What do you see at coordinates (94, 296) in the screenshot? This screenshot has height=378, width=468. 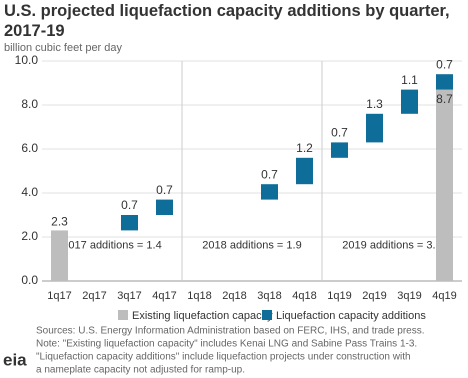 I see `x-tick-label: 2q17` at bounding box center [94, 296].